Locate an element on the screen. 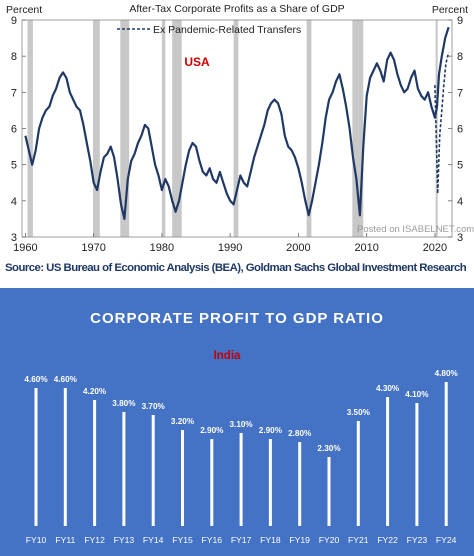  bar-fy13 is located at coordinates (124, 469).